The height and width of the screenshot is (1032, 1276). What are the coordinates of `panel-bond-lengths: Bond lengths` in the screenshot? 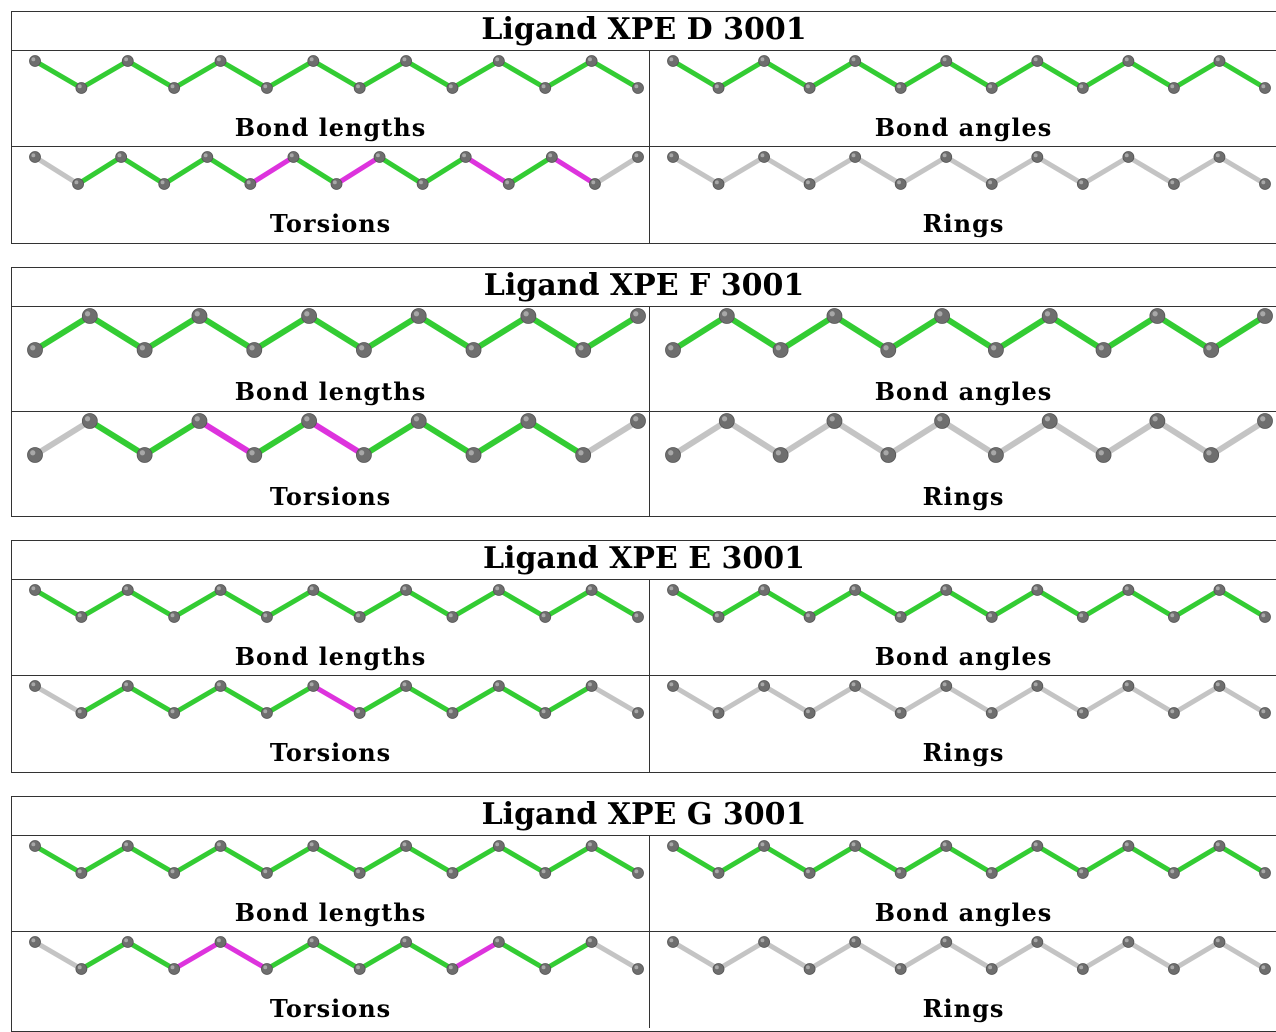 It's located at (331, 628).